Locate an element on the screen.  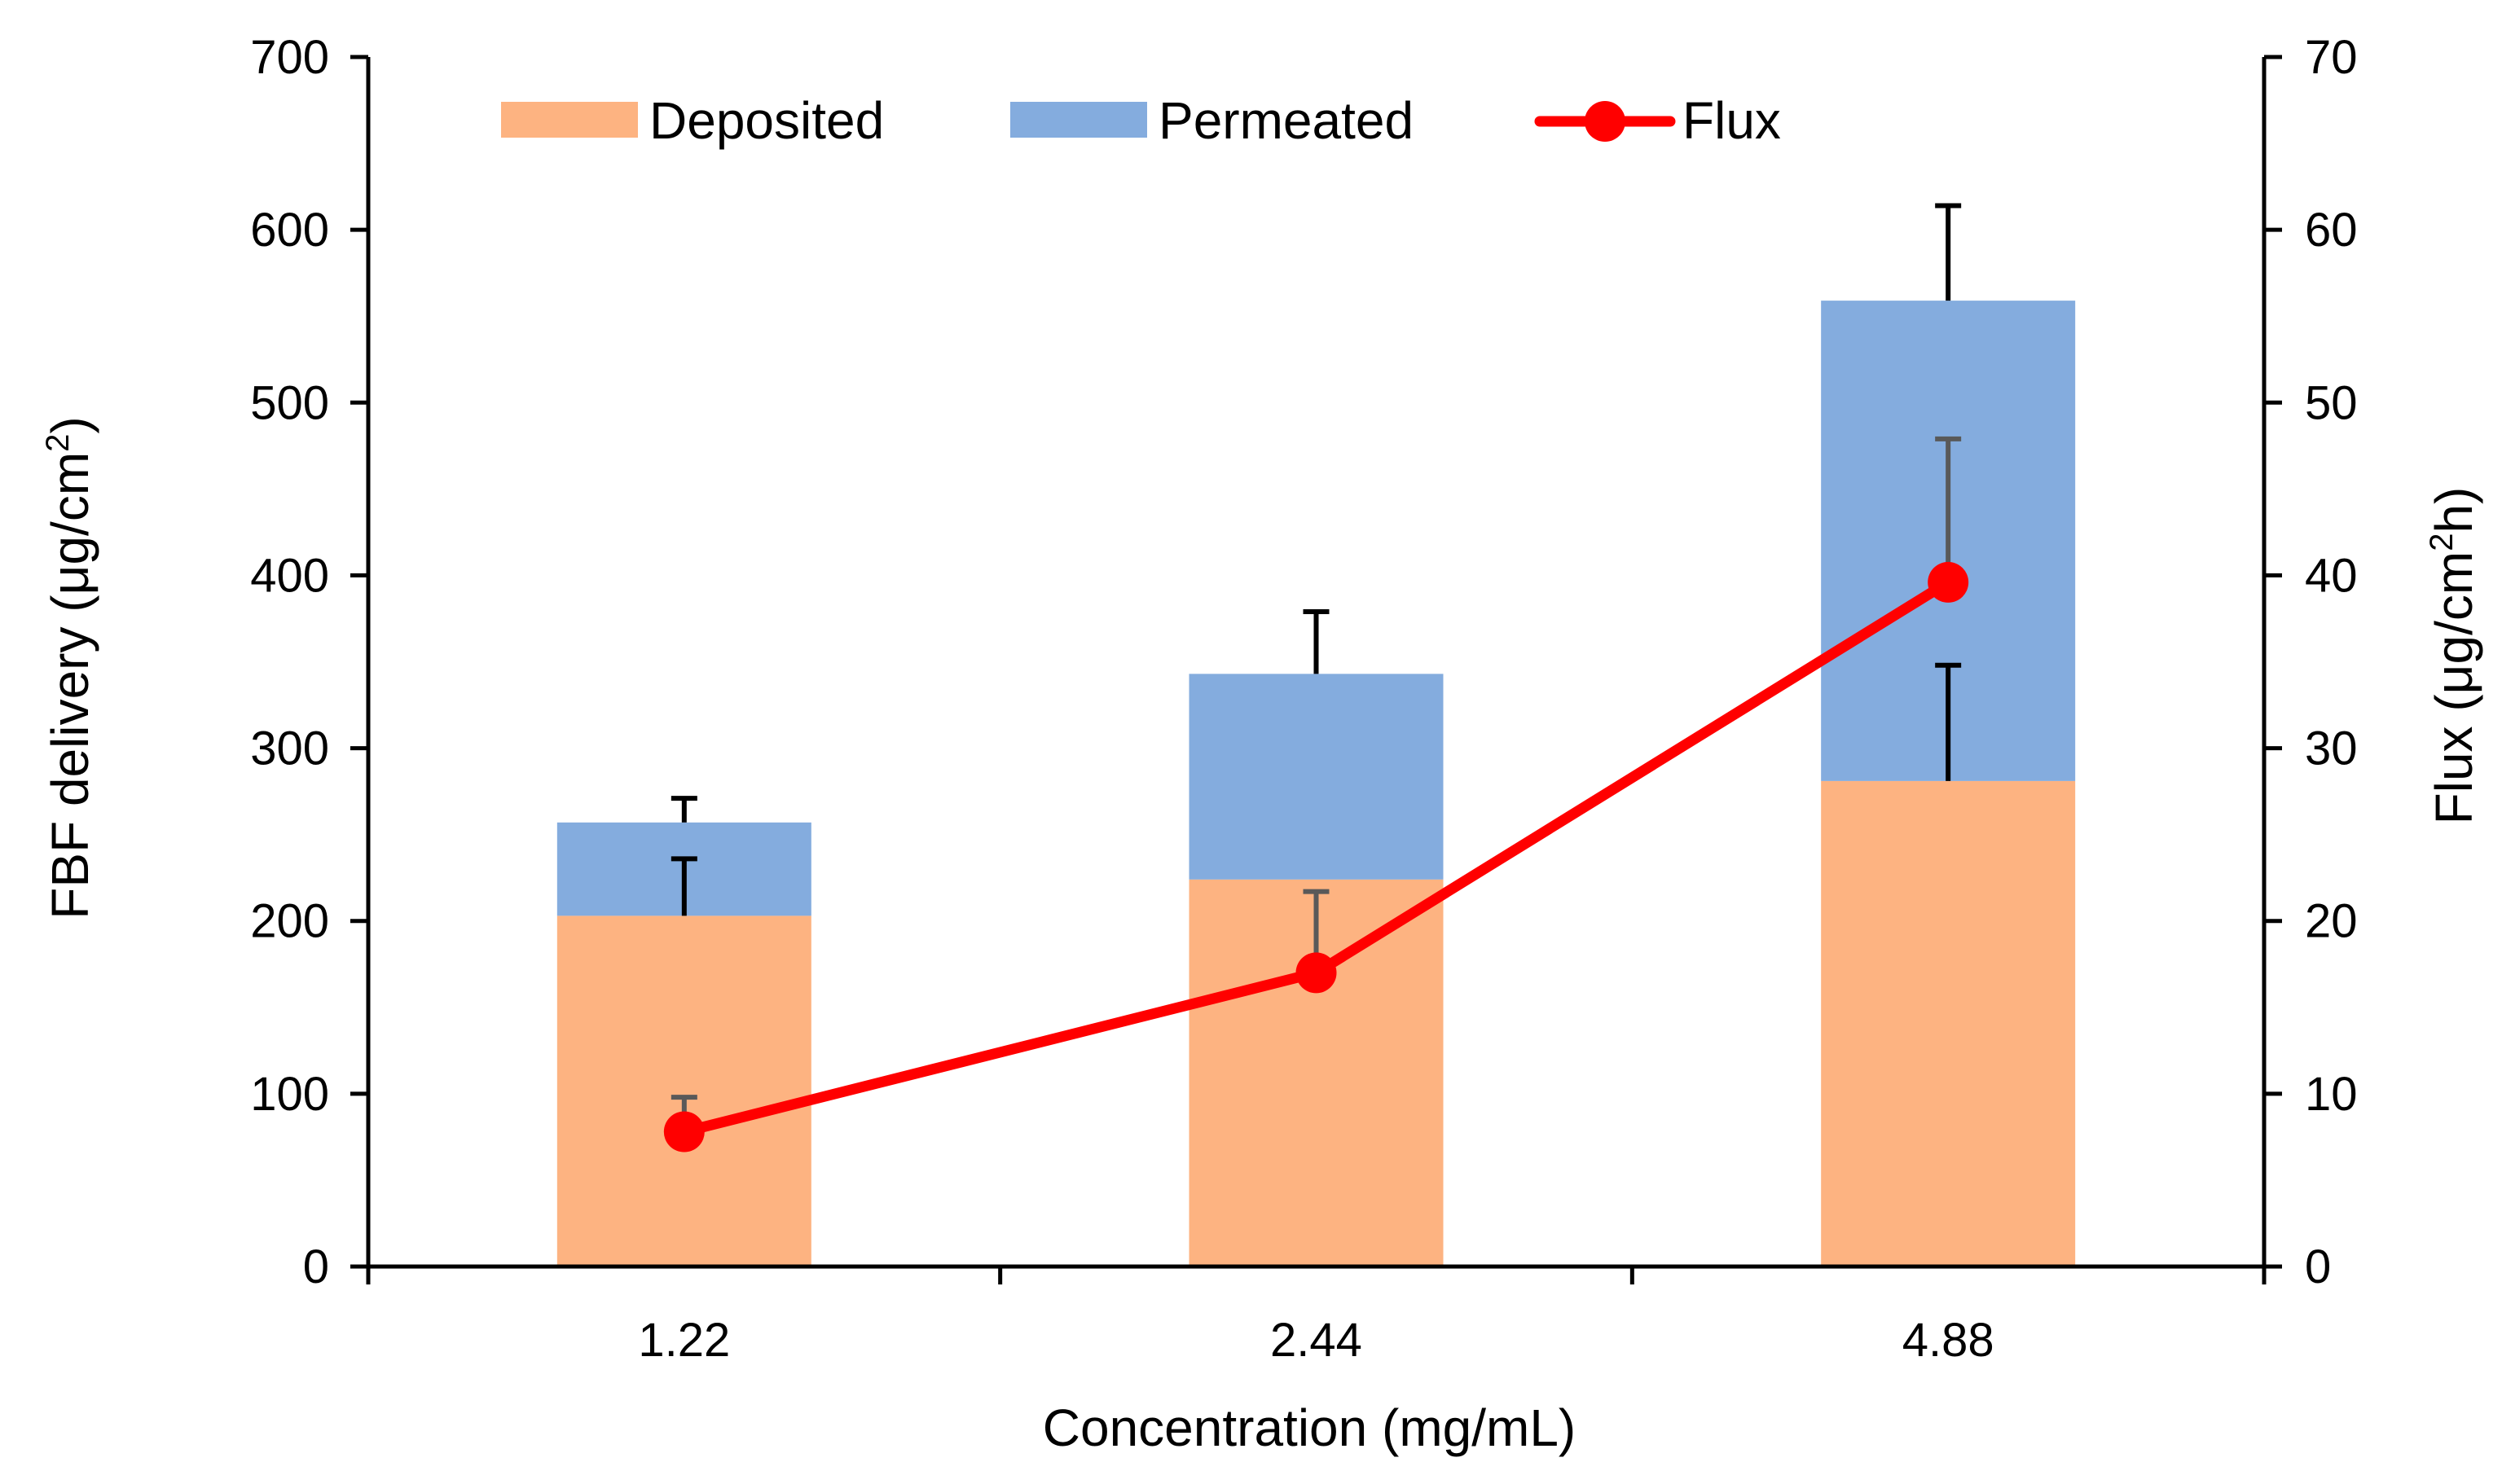
errorbar-permeated-1.22 is located at coordinates (684, 809).